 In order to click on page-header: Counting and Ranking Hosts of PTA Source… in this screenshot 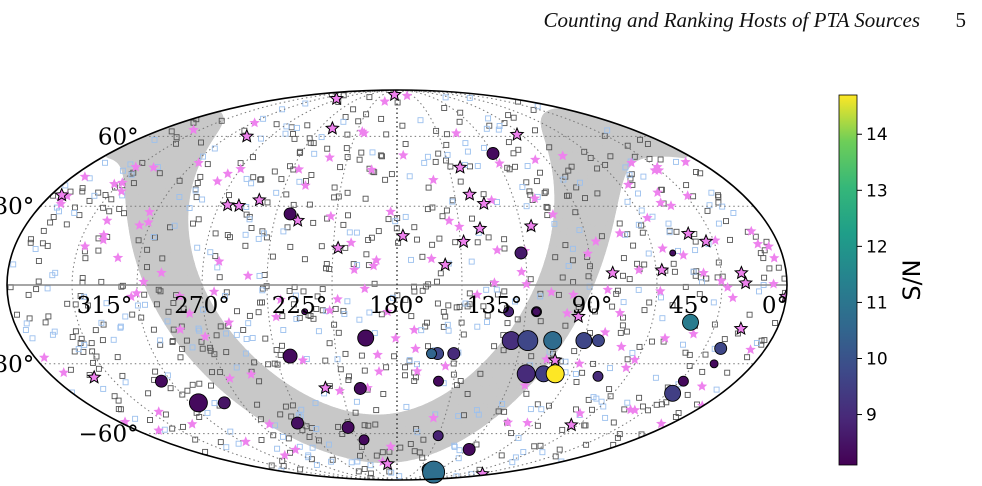, I will do `click(491, 21)`.